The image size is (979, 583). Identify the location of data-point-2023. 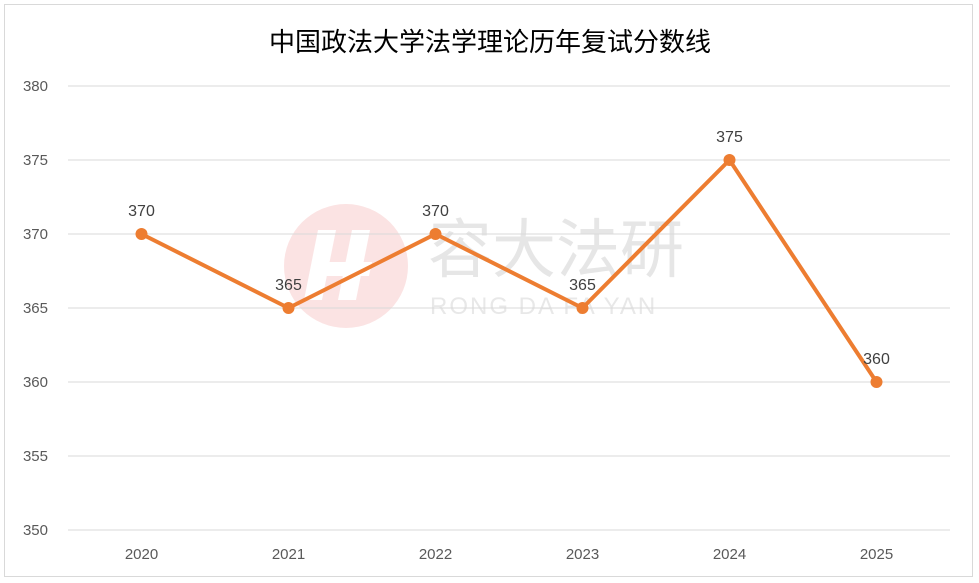
(582, 308).